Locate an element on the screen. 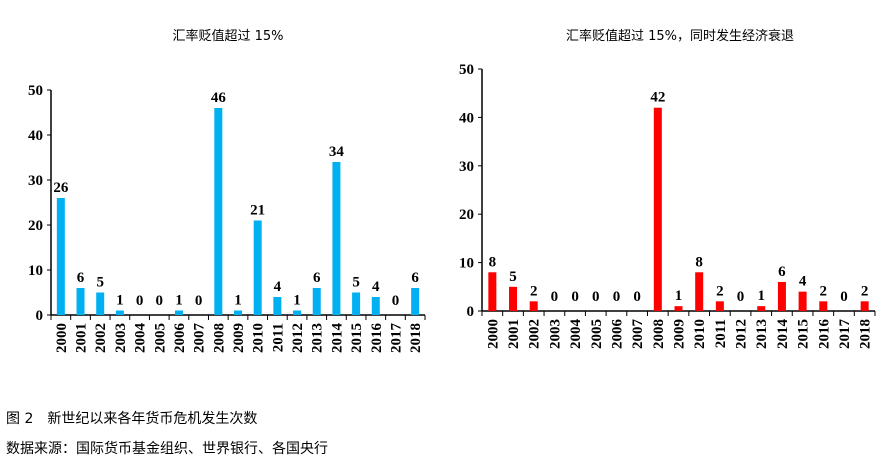  chart2-x-tick-label-2006: 2006 is located at coordinates (617, 334).